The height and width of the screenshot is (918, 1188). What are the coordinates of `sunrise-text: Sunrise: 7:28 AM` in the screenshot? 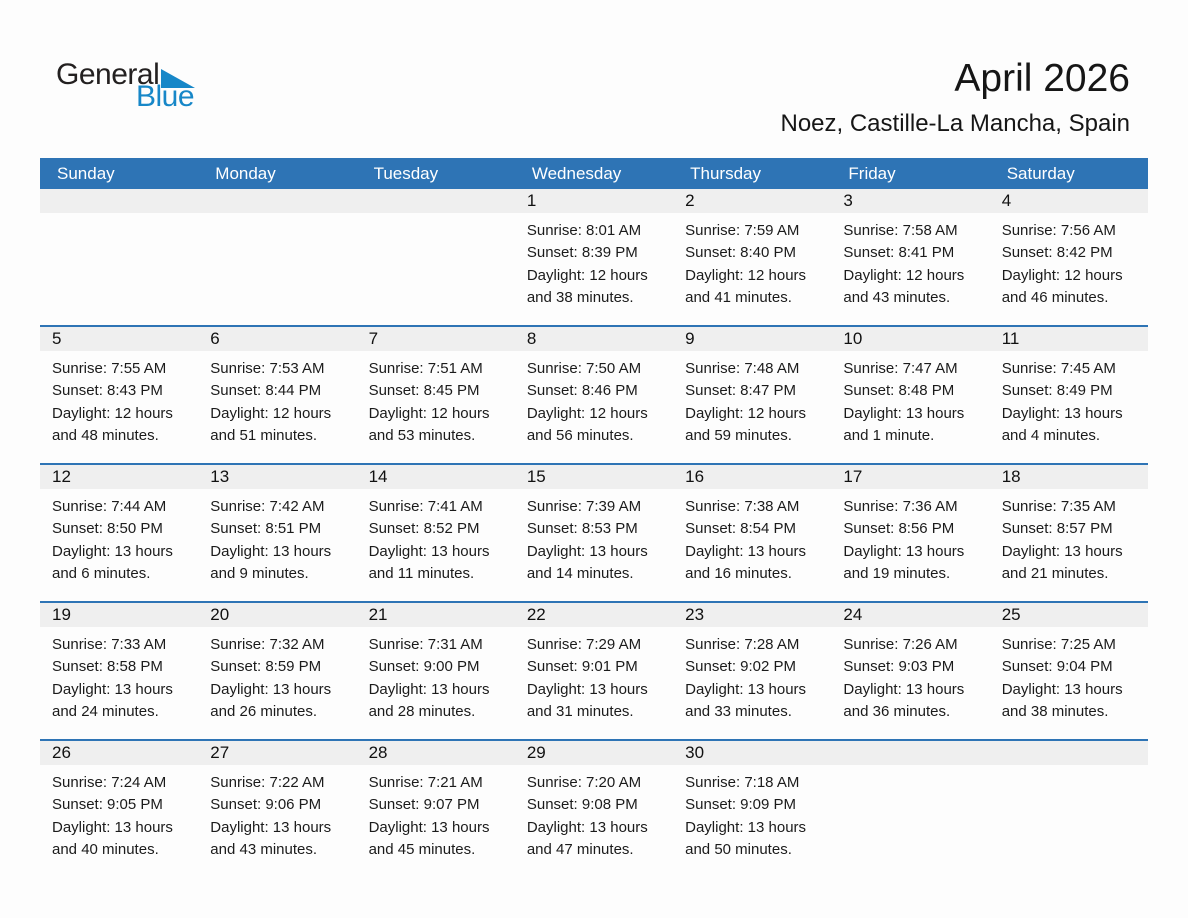 It's located at (742, 644).